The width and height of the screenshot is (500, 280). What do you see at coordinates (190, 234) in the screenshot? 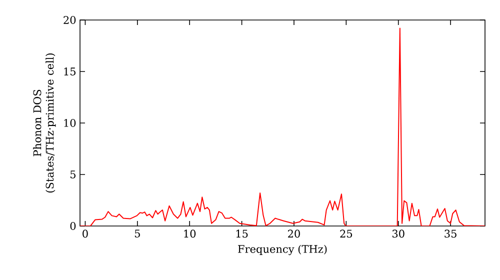
I see `x-tick-label: 10` at bounding box center [190, 234].